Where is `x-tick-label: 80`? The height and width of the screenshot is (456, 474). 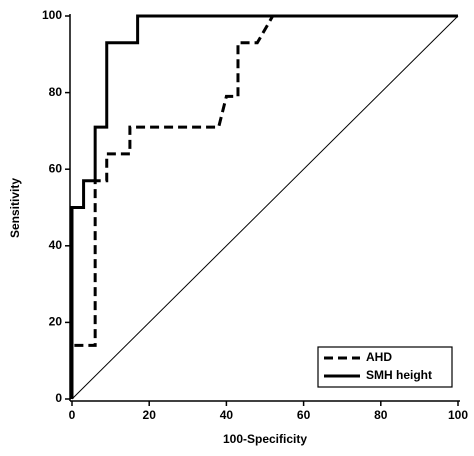
x-tick-label: 80 is located at coordinates (381, 415).